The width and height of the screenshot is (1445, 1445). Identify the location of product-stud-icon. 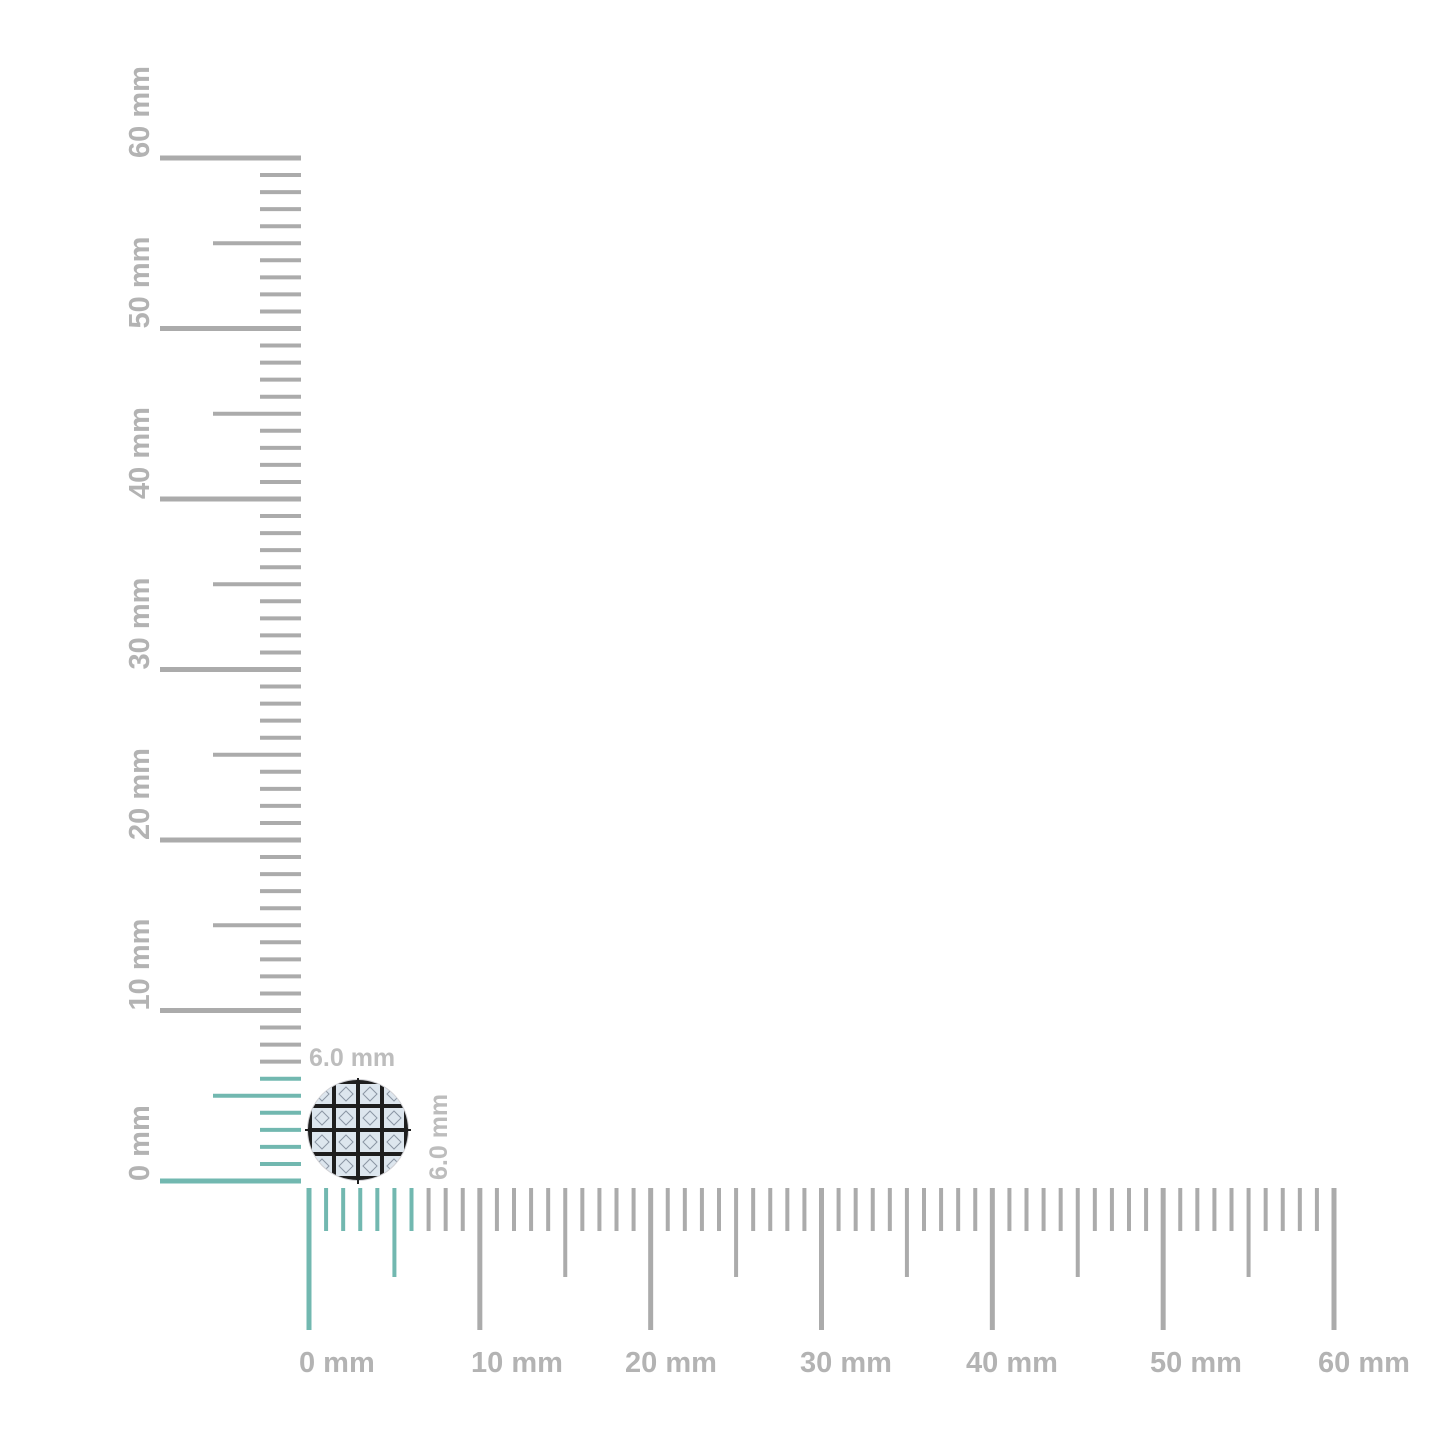
(358, 1131).